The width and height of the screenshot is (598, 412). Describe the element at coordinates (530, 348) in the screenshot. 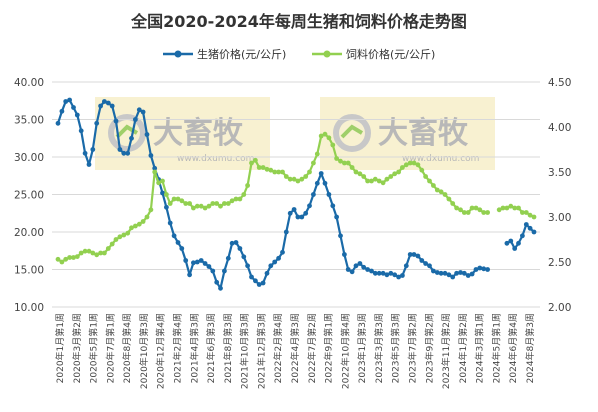

I see `x-tick-label: 2024年8月第3周` at that location.